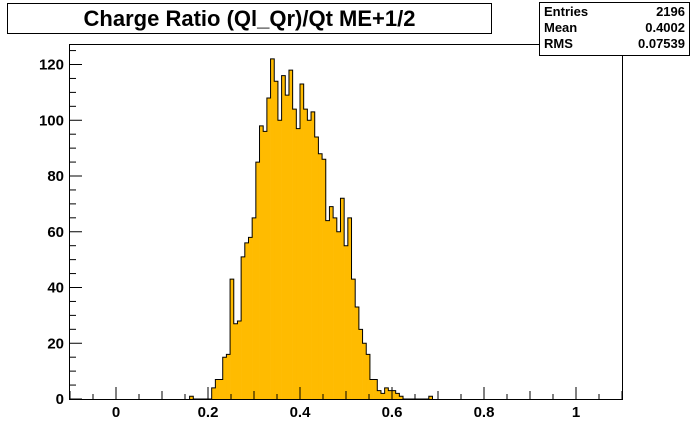 This screenshot has height=444, width=692. I want to click on y-tick-label: 80, so click(55, 176).